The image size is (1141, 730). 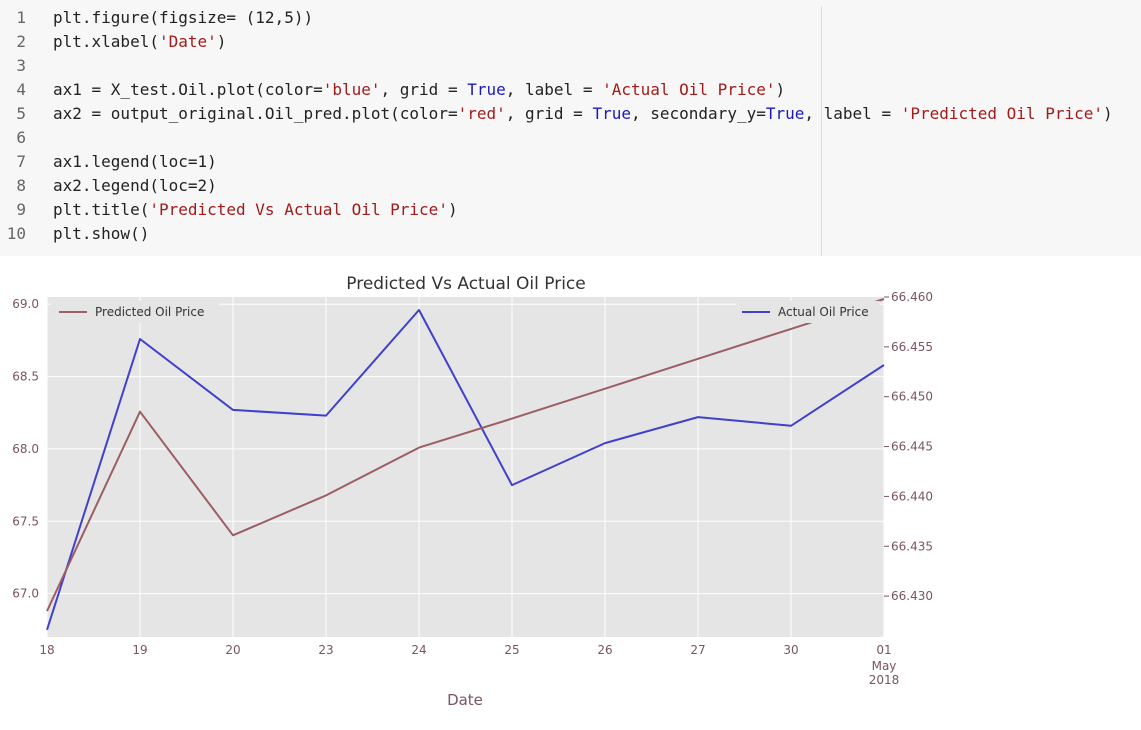 What do you see at coordinates (21, 209) in the screenshot?
I see `line-number: 9` at bounding box center [21, 209].